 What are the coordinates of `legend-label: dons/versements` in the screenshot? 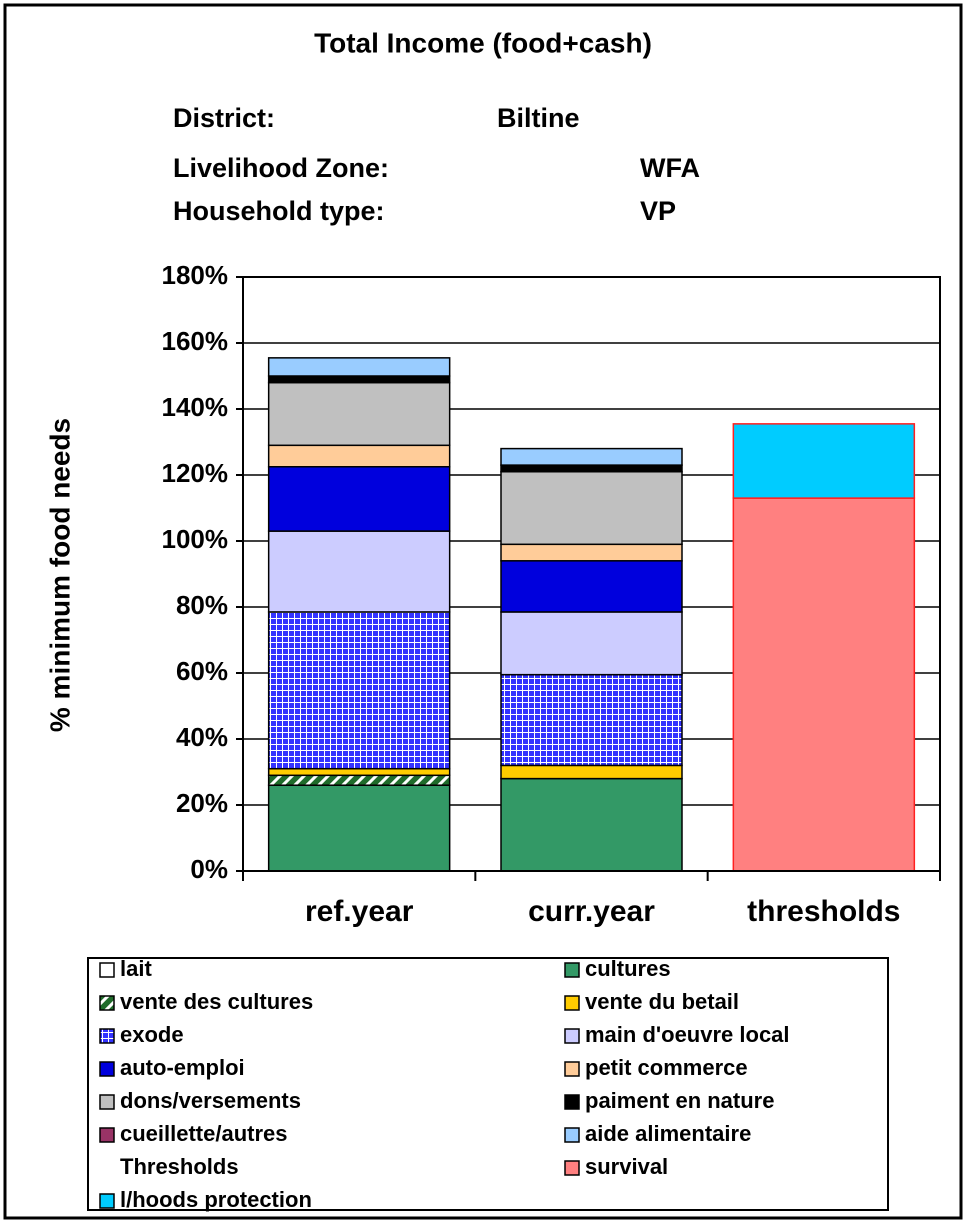 It's located at (210, 1100).